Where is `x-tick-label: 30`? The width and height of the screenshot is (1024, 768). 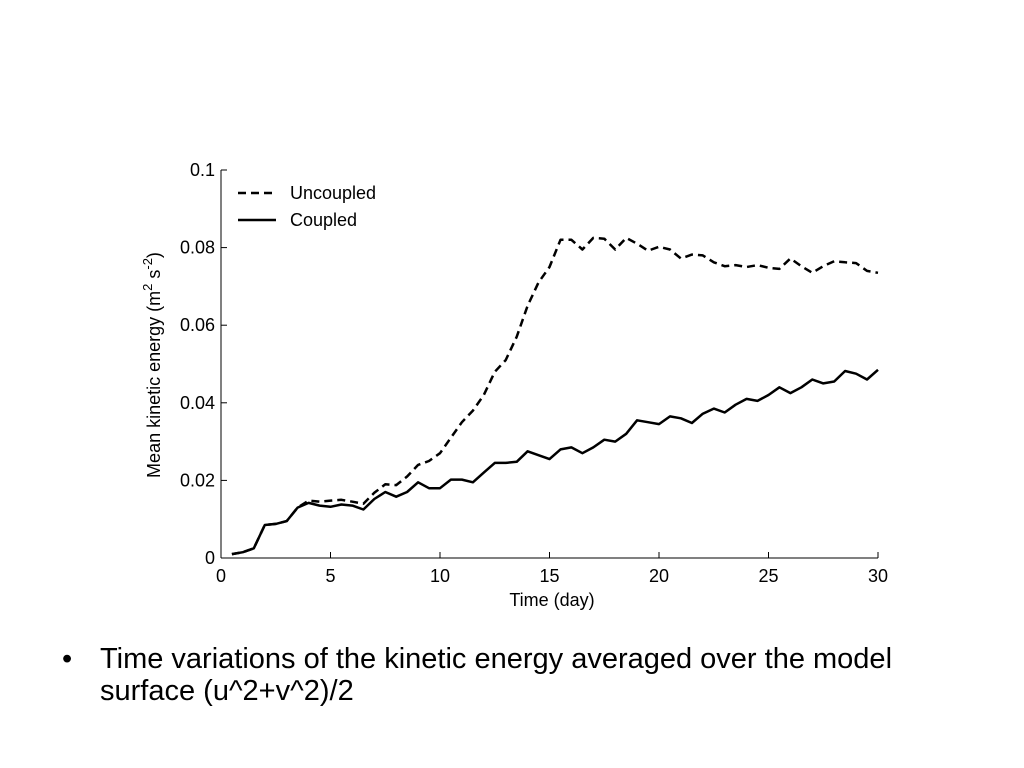 x-tick-label: 30 is located at coordinates (878, 576).